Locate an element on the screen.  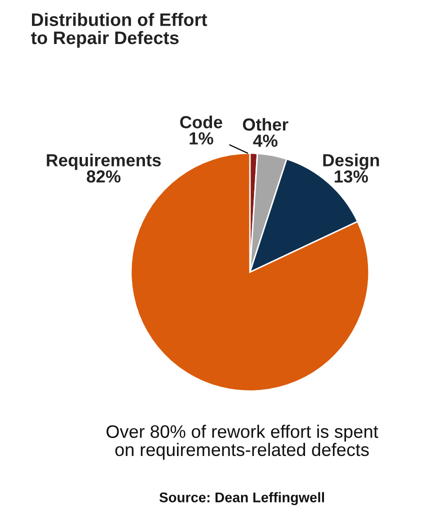
data-label: 4% is located at coordinates (265, 140).